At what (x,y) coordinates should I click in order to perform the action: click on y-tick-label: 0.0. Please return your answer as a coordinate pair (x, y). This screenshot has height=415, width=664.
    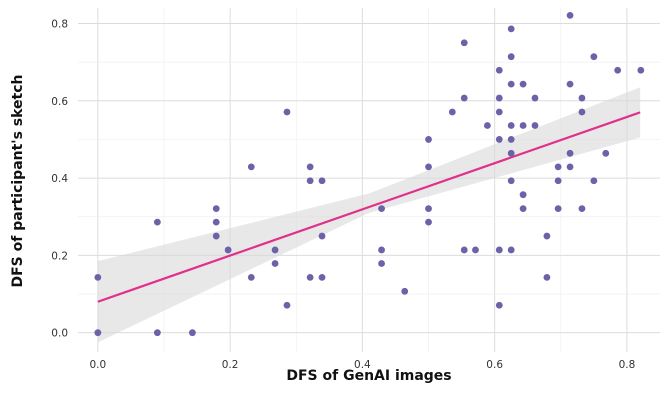
    Looking at the image, I should click on (59, 334).